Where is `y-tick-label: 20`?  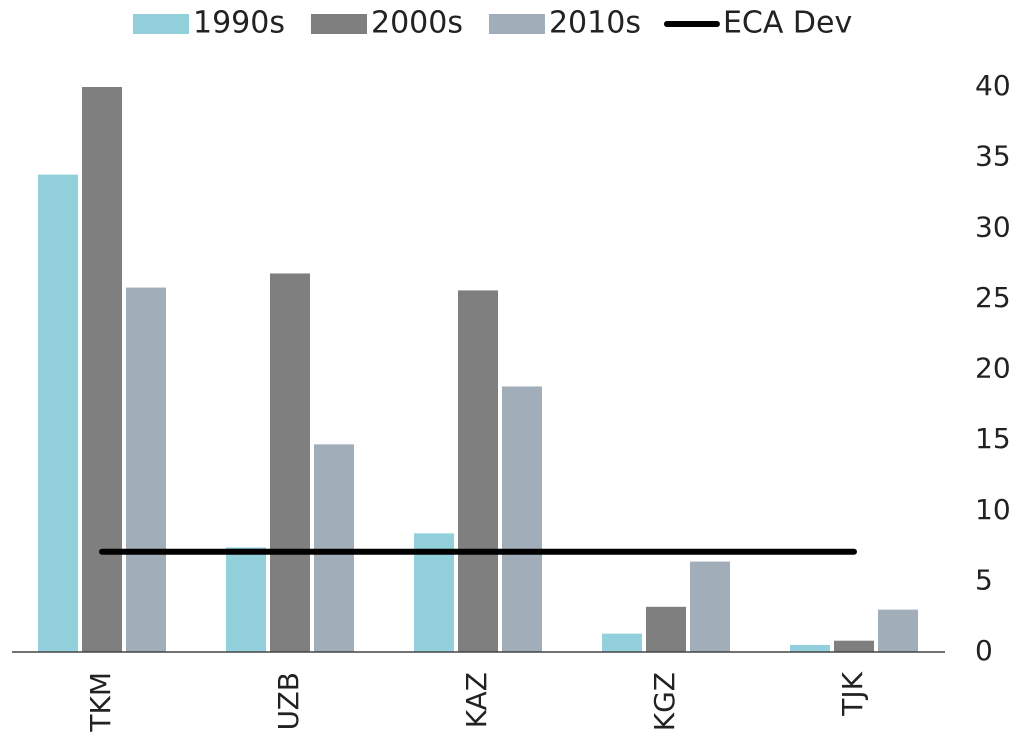 y-tick-label: 20 is located at coordinates (993, 368).